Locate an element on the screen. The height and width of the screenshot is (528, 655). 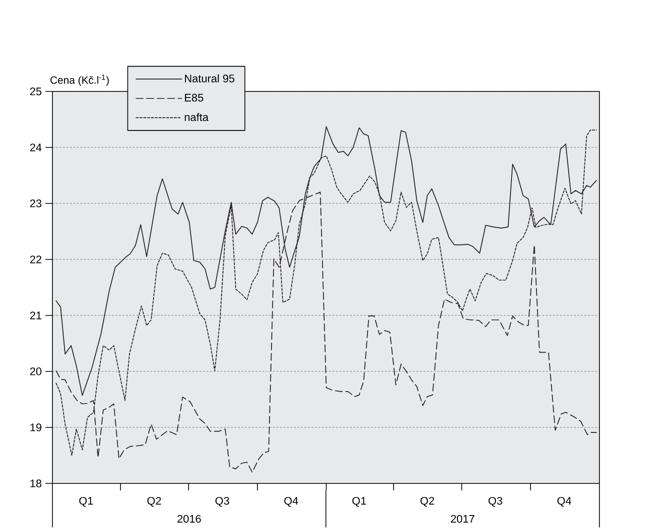
legend-label: nafta is located at coordinates (196, 117).